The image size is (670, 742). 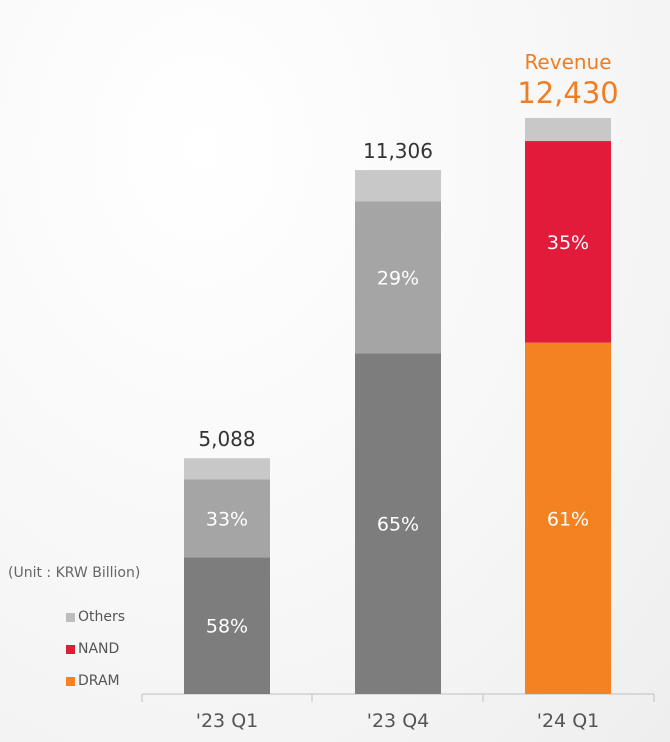 I want to click on total-label-23-q4: 11,306, so click(x=398, y=151).